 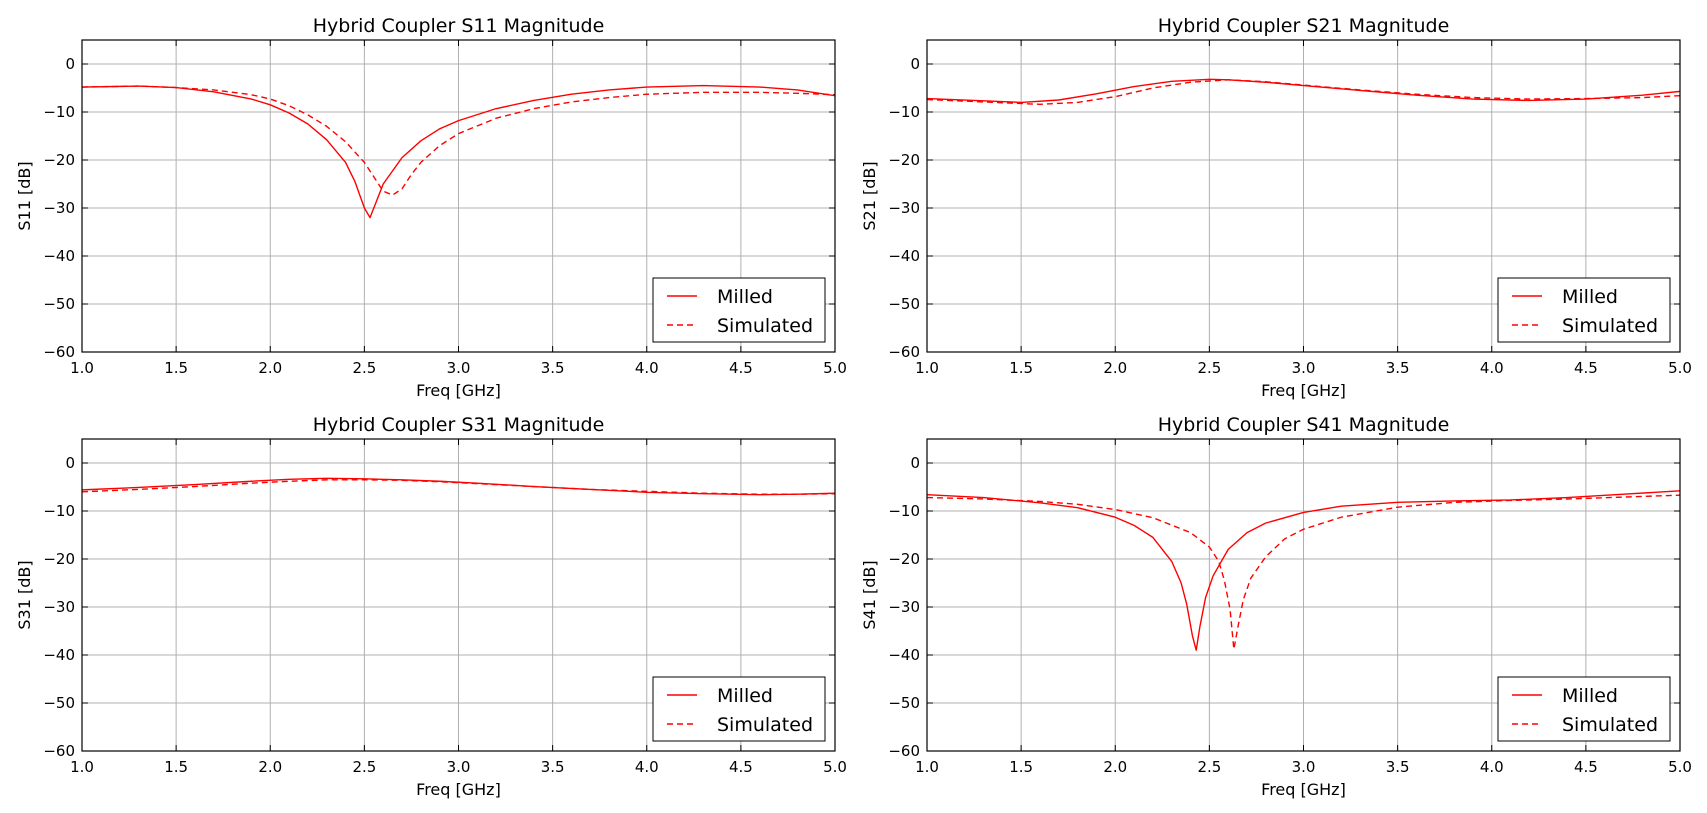 What do you see at coordinates (1304, 425) in the screenshot?
I see `chart-title: Hybrid Coupler S41 Magnitude` at bounding box center [1304, 425].